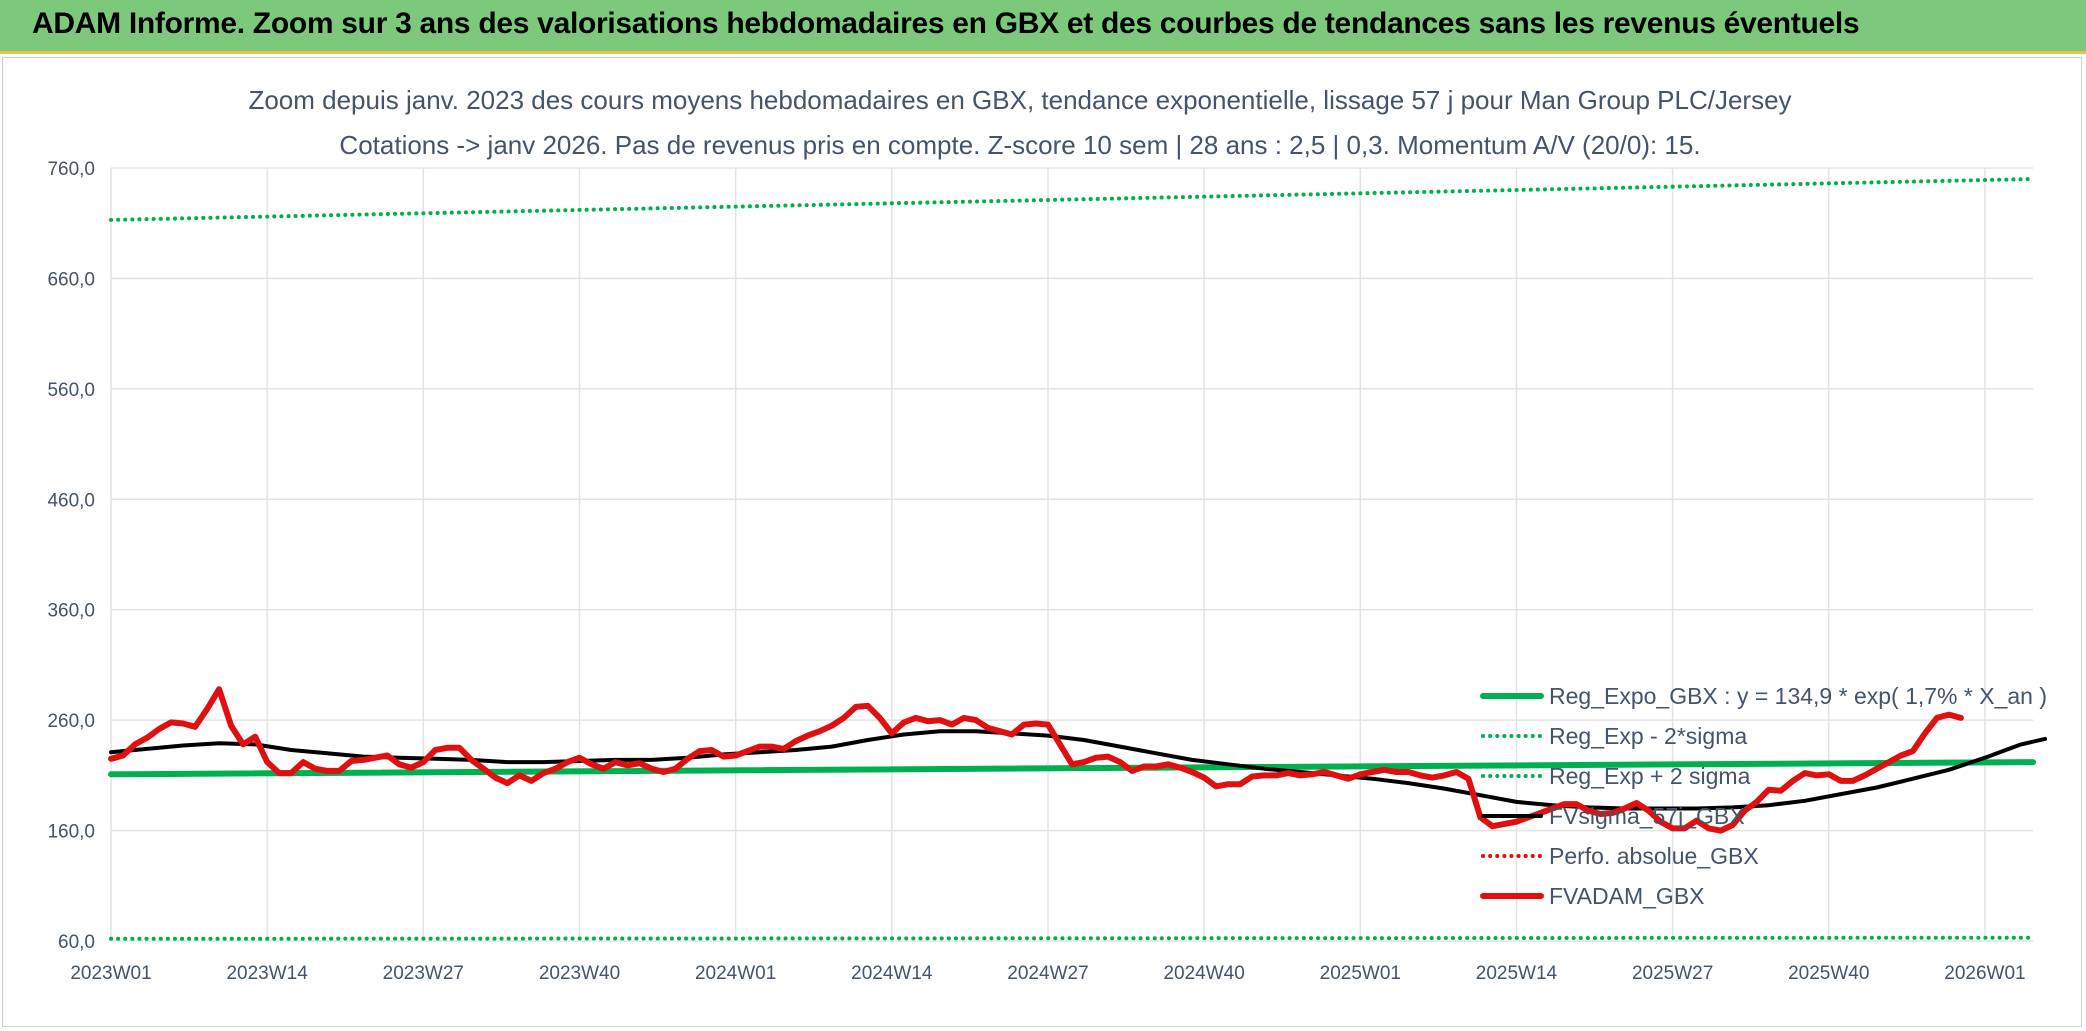  I want to click on x-tick-label: 2024W27, so click(1047, 973).